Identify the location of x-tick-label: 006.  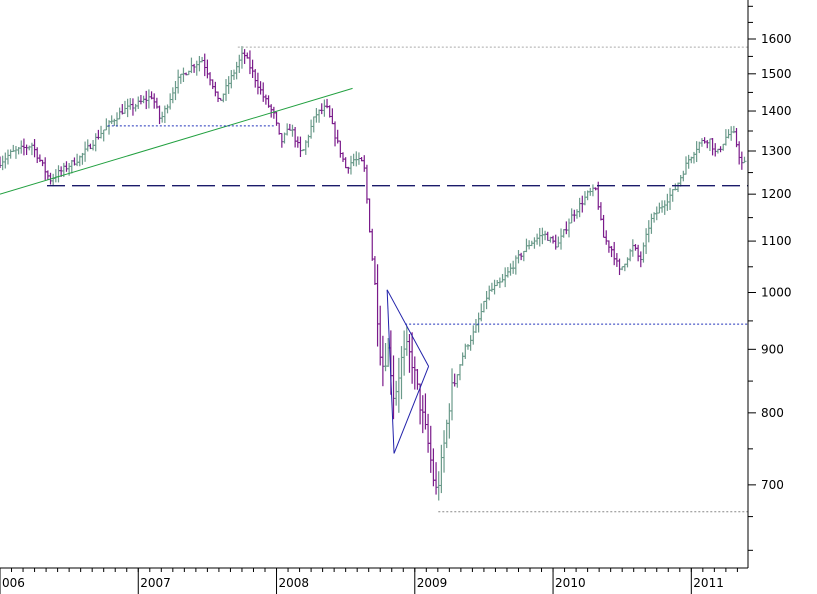
(13, 583).